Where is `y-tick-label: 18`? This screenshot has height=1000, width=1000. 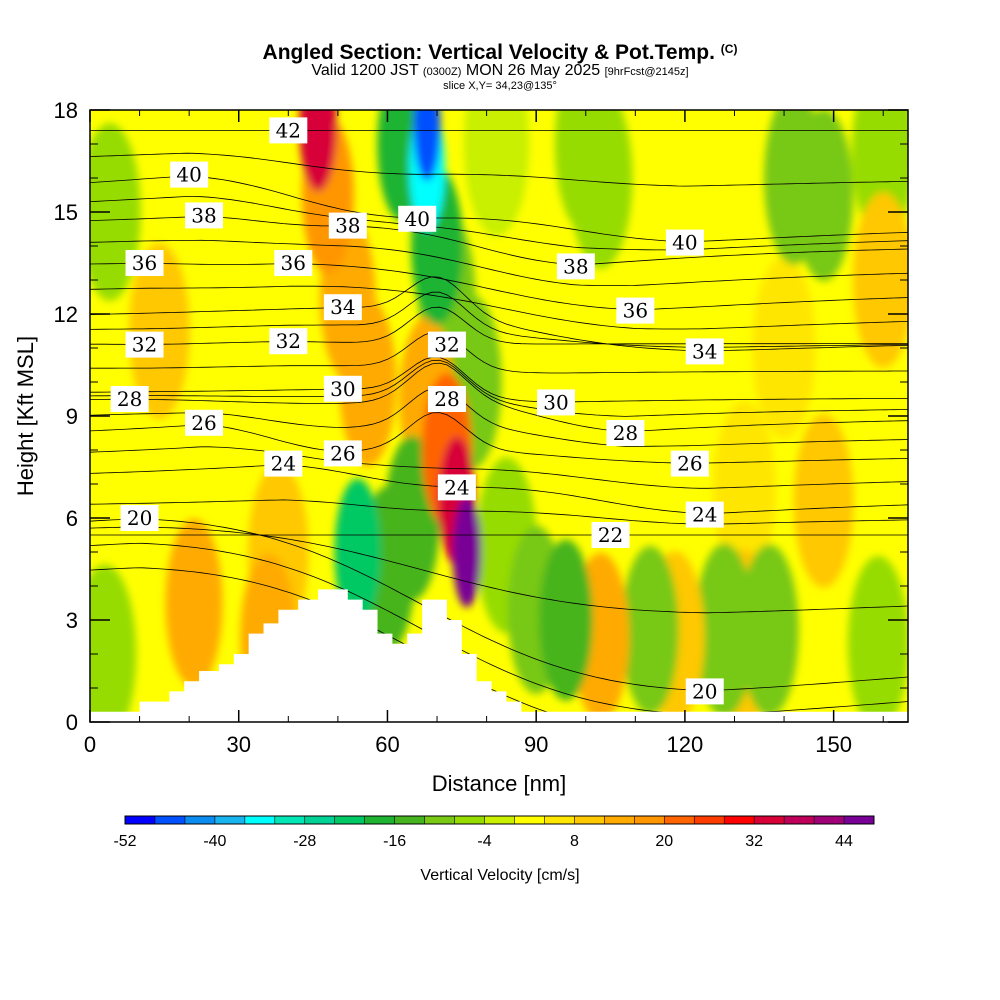 y-tick-label: 18 is located at coordinates (66, 110).